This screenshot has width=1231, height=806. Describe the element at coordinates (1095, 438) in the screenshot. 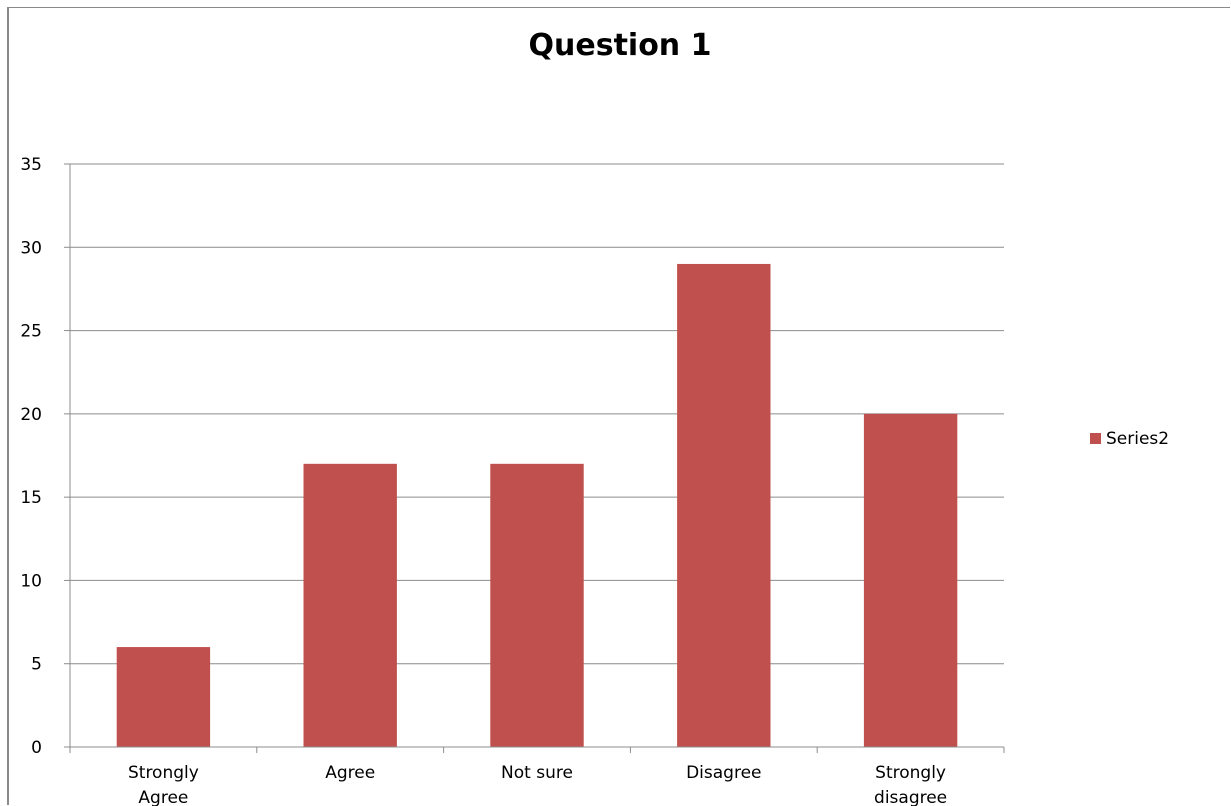

I see `legend-swatch` at that location.